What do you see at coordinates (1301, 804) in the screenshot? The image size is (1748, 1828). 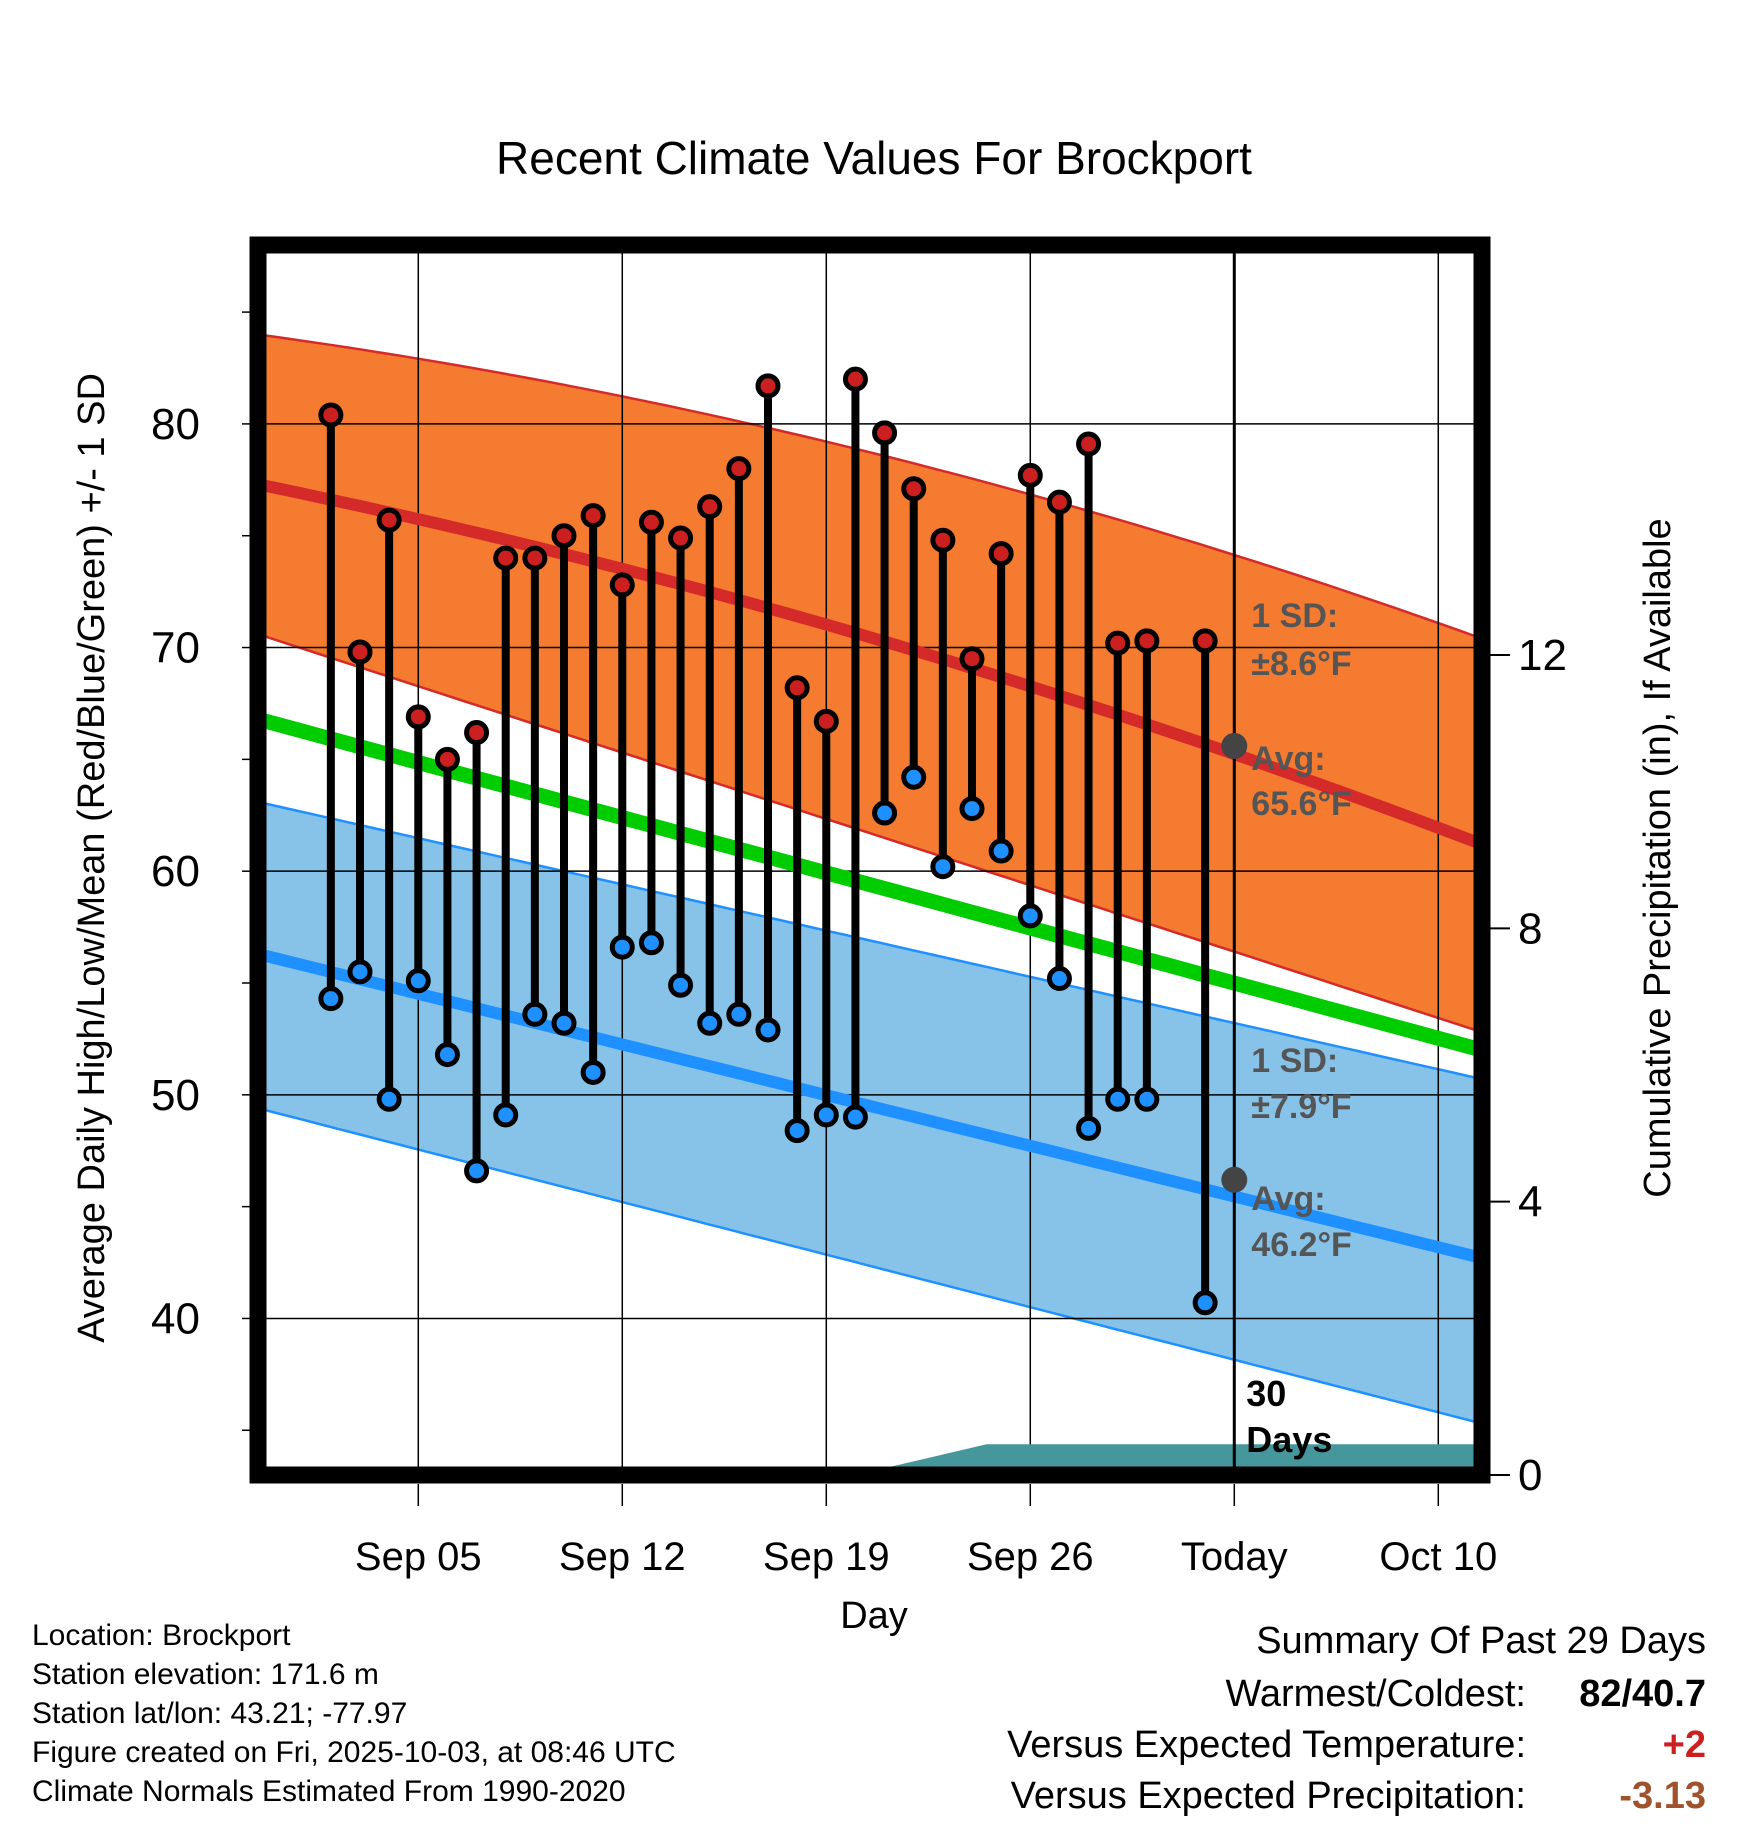 I see `high-avg-value: 65.6°F` at bounding box center [1301, 804].